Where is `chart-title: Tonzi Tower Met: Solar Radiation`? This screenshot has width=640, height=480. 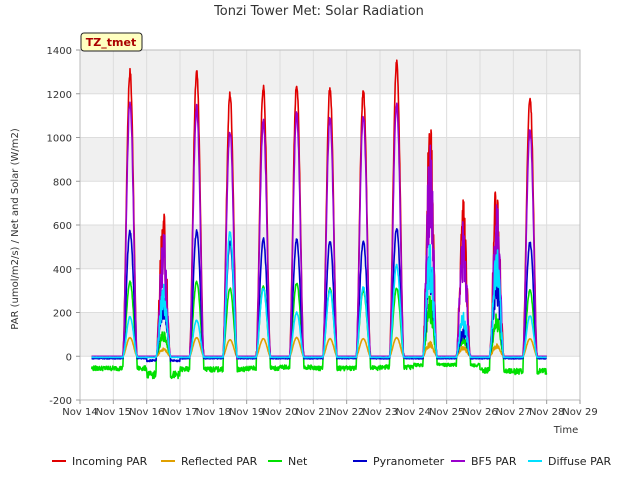 chart-title: Tonzi Tower Met: Solar Radiation is located at coordinates (318, 11).